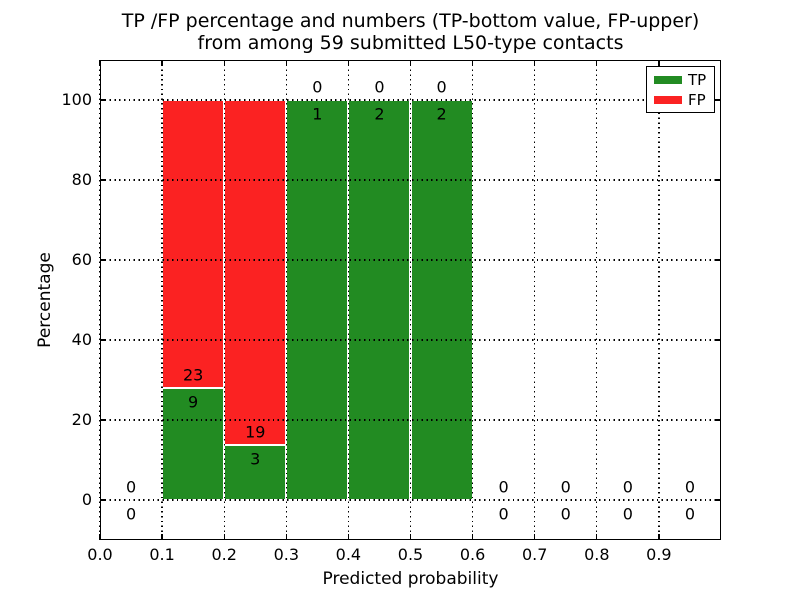 This screenshot has height=600, width=800. I want to click on label-tp-count-0.7: 0, so click(565, 514).